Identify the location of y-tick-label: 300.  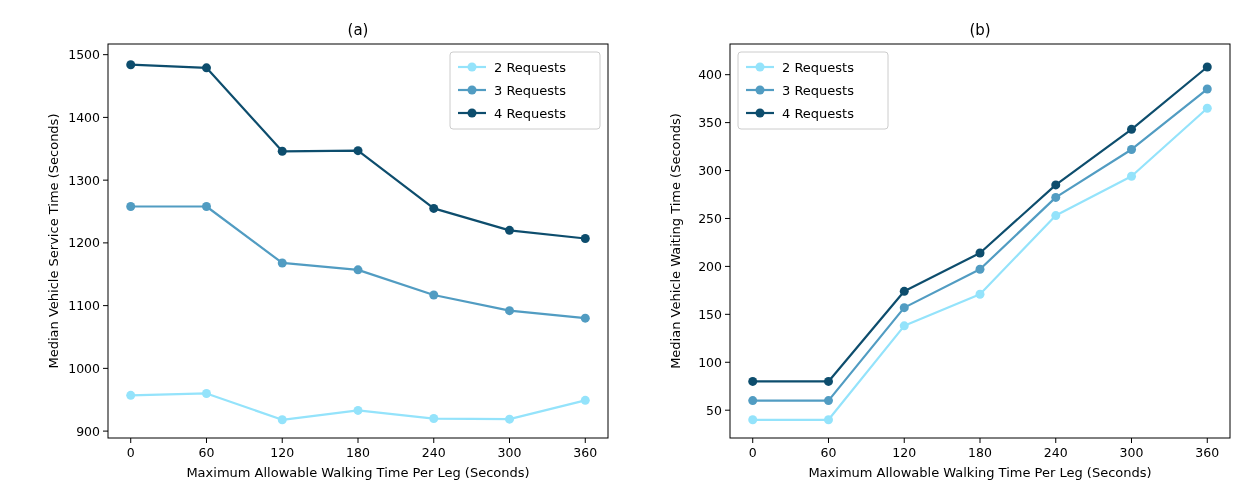
(710, 171).